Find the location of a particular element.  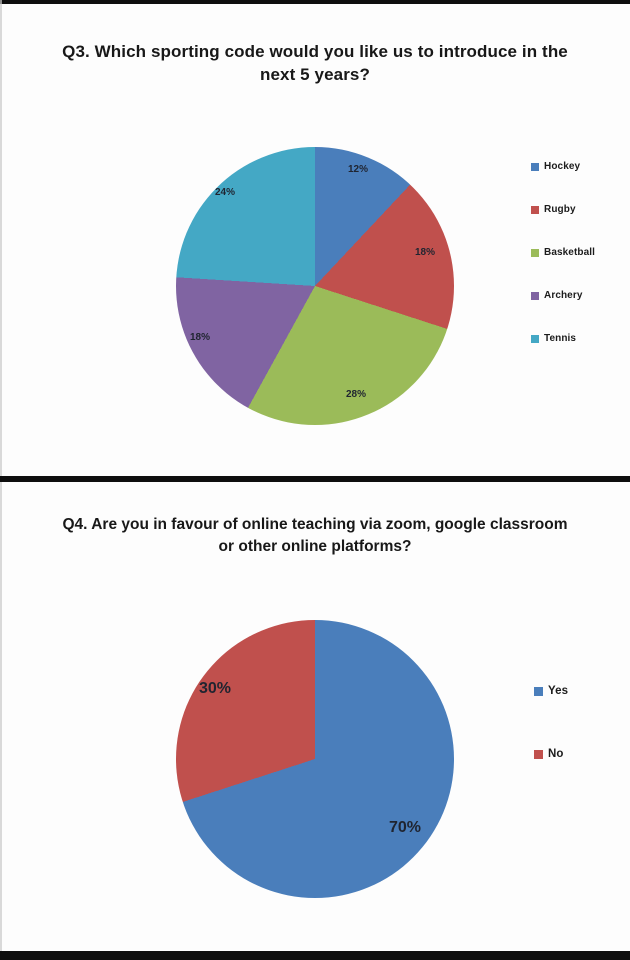

legend-label-rugby: Rugby is located at coordinates (560, 209).